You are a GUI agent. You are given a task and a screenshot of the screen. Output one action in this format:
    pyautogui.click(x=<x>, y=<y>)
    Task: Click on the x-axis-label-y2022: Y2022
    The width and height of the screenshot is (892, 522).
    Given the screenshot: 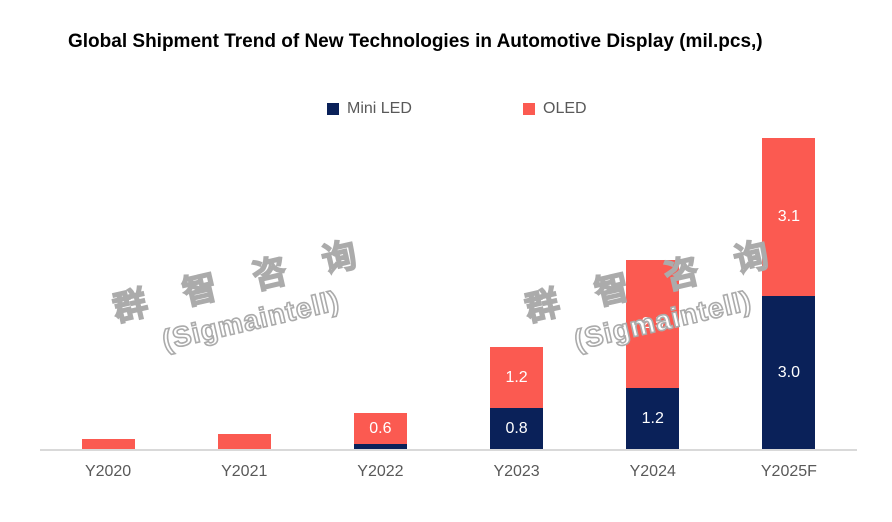 What is the action you would take?
    pyautogui.click(x=380, y=471)
    